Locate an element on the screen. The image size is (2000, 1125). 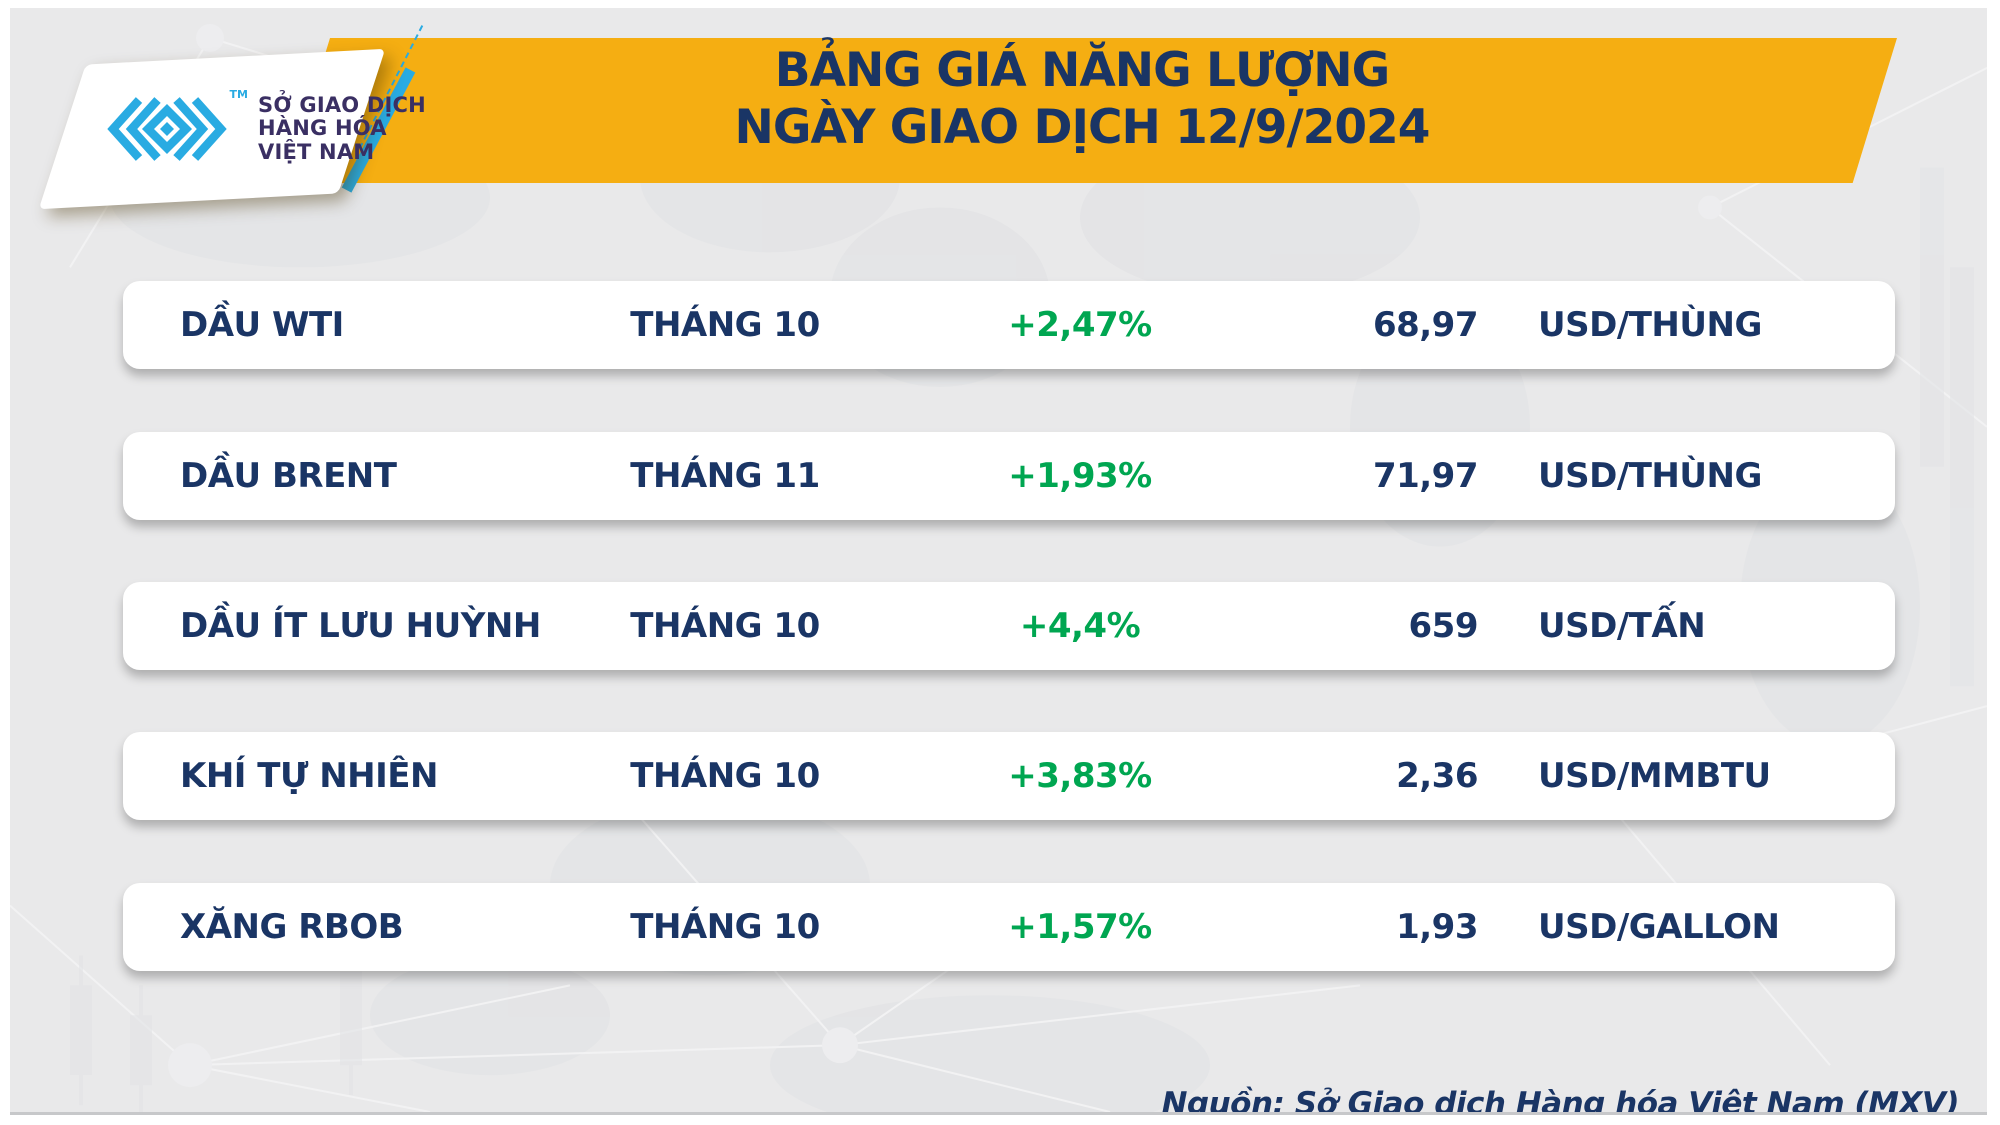
mxv-logo-content: TM SỞ GIAO DỊCH HÀNG HÓA VIỆT NAM is located at coordinates (244, 129).